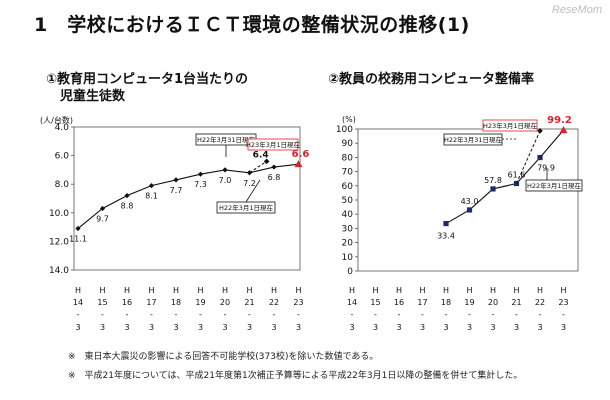 The image size is (610, 400). I want to click on chart2-title: ②教員の校務用コンピュータ整備率, so click(431, 79).